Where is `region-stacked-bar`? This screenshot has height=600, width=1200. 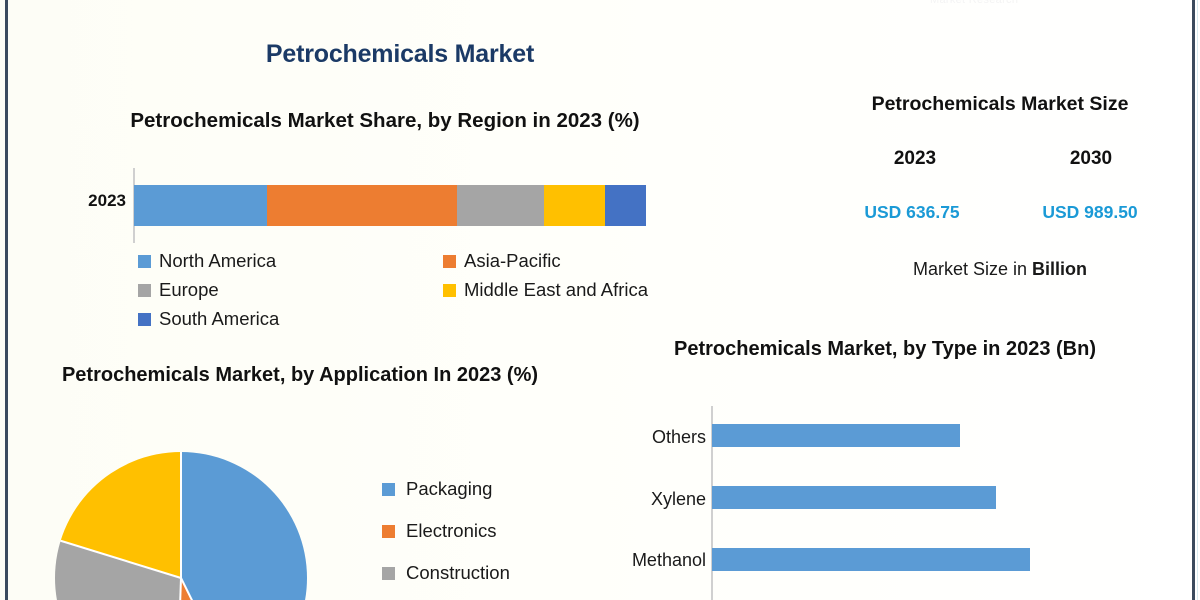
region-stacked-bar is located at coordinates (390, 205).